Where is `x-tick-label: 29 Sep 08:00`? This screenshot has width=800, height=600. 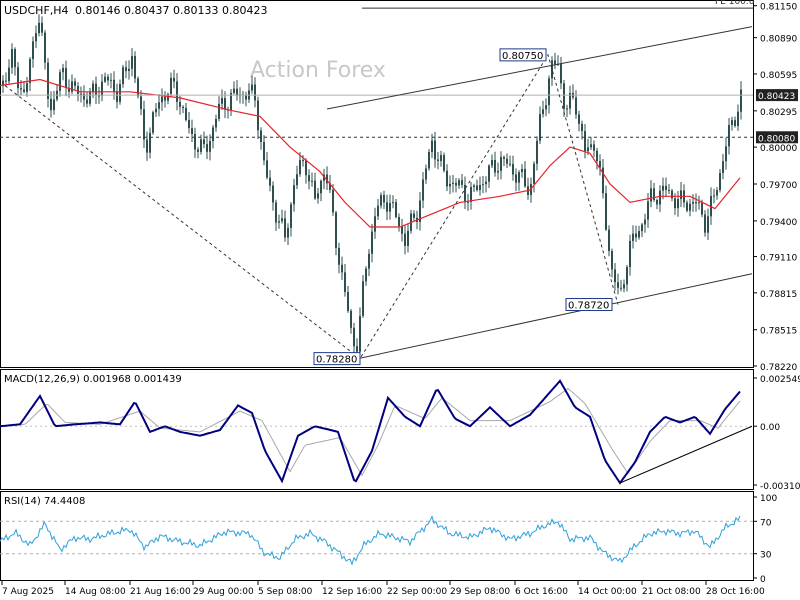 x-tick-label: 29 Sep 08:00 is located at coordinates (480, 592).